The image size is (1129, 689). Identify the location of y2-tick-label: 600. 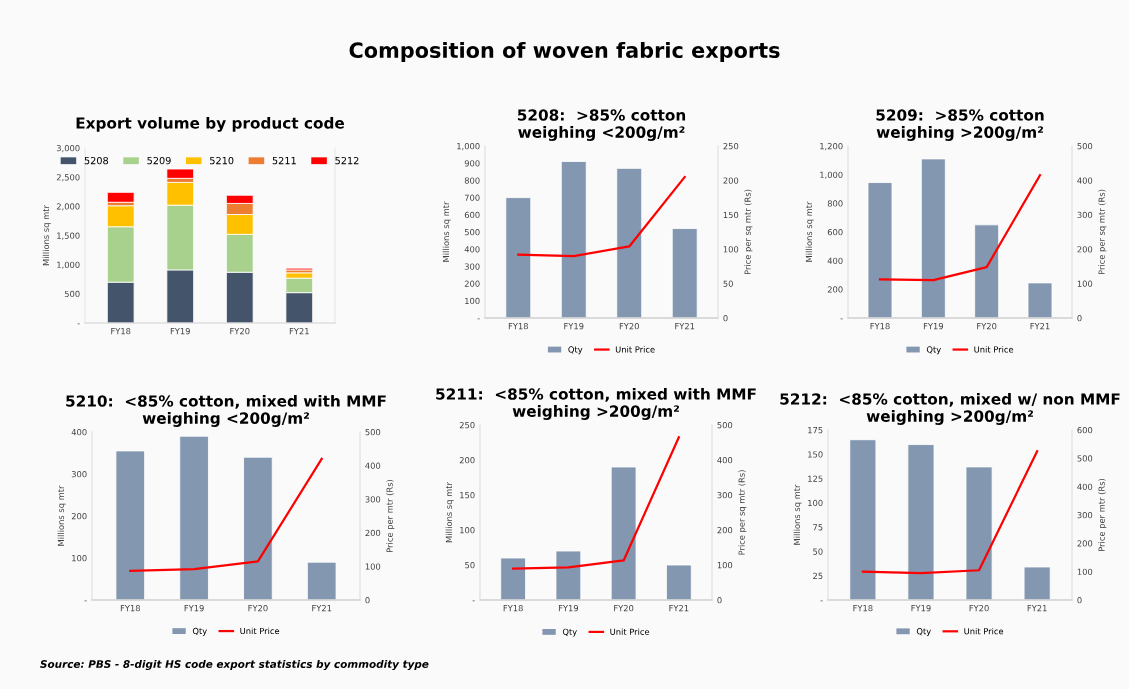
(1085, 430).